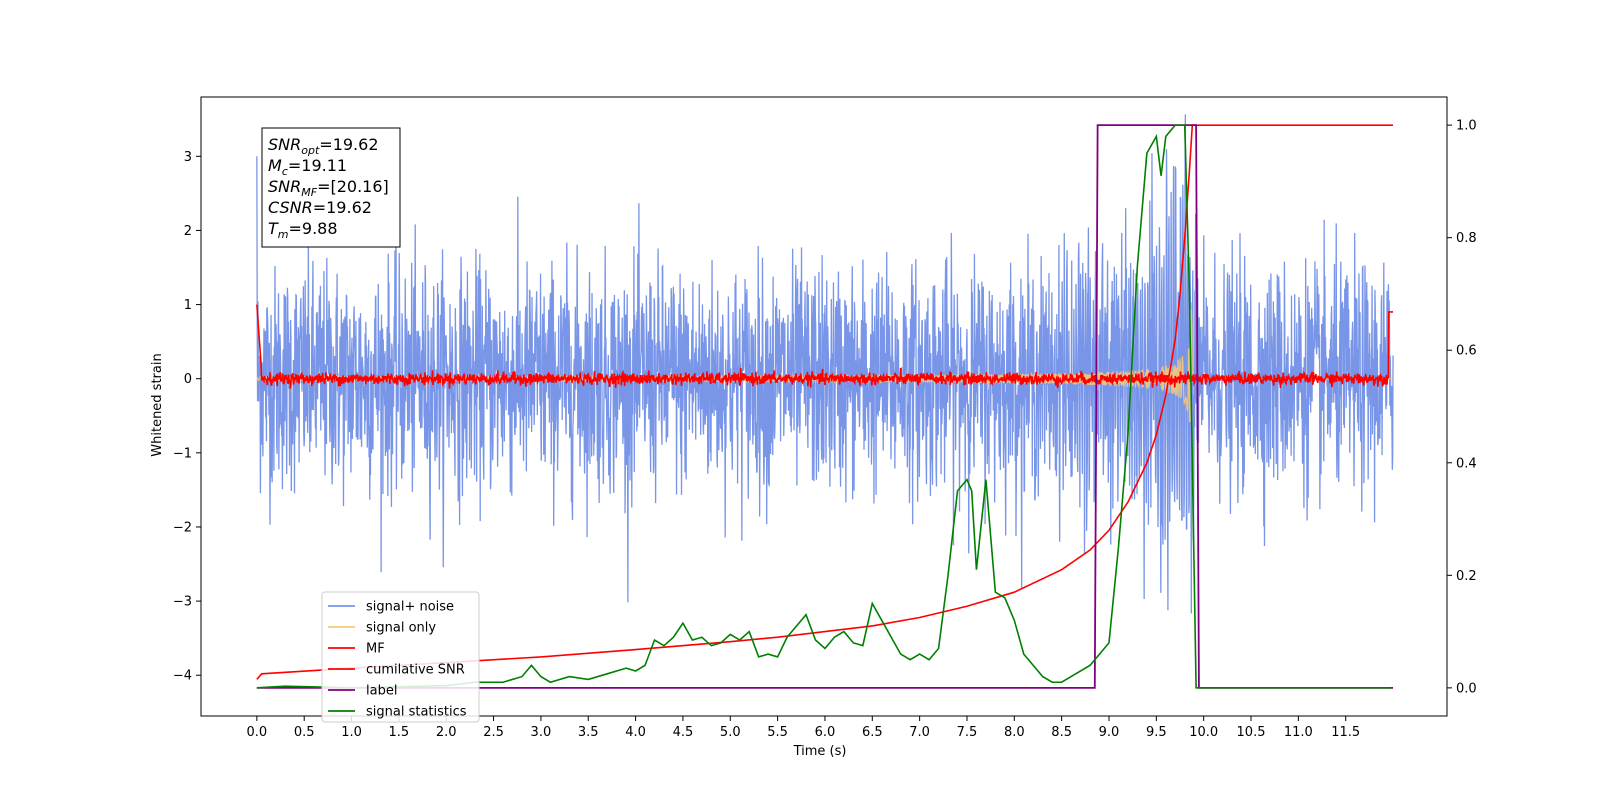  Describe the element at coordinates (410, 607) in the screenshot. I see `legend-label: signal+ noise` at that location.